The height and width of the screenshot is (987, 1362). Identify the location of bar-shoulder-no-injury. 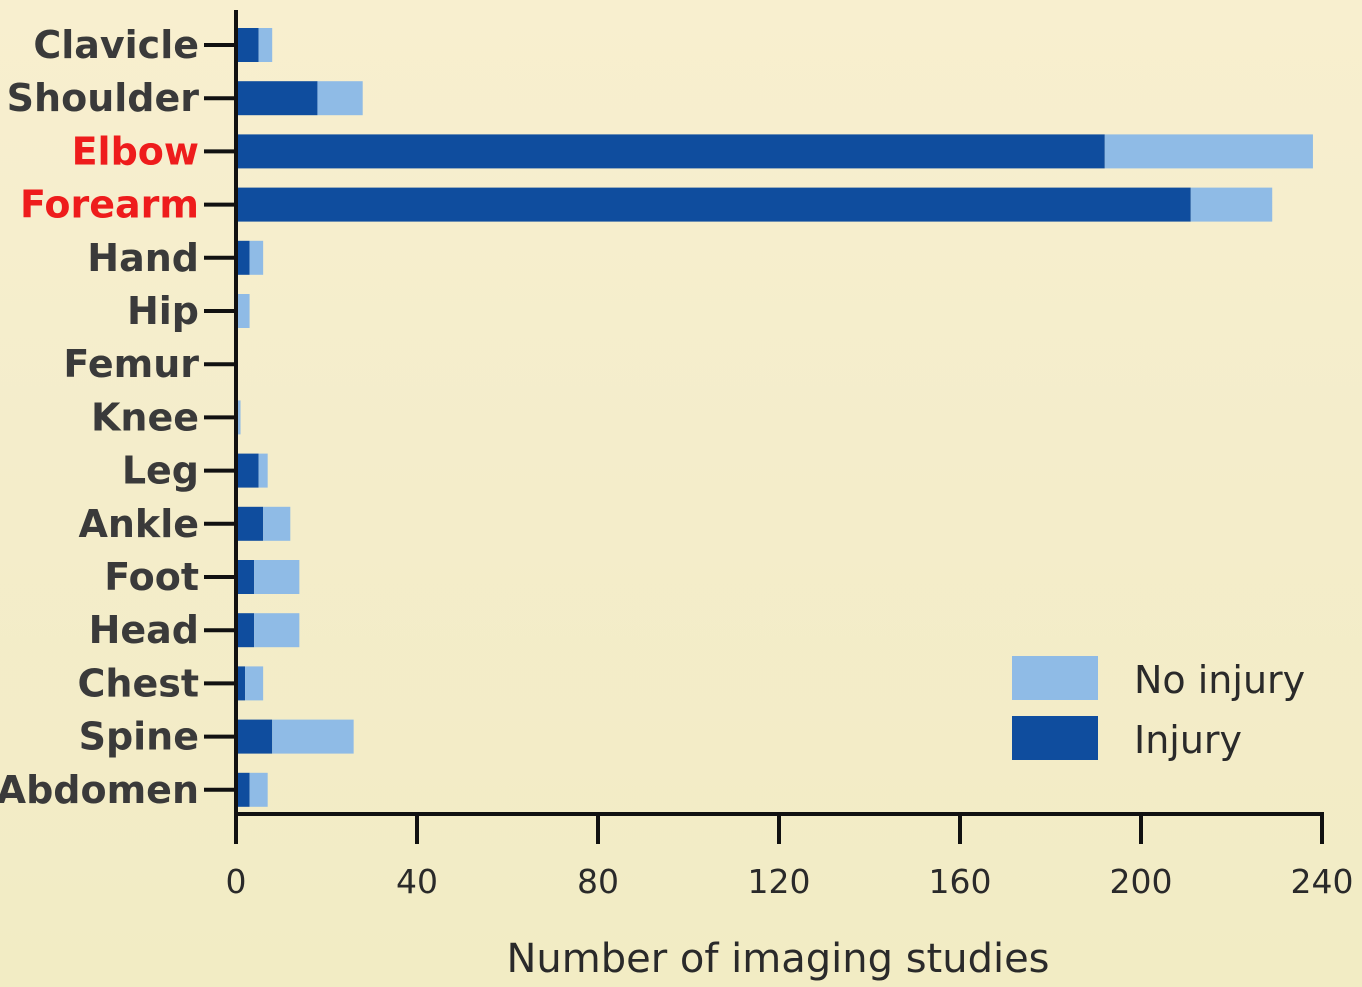
(340, 98).